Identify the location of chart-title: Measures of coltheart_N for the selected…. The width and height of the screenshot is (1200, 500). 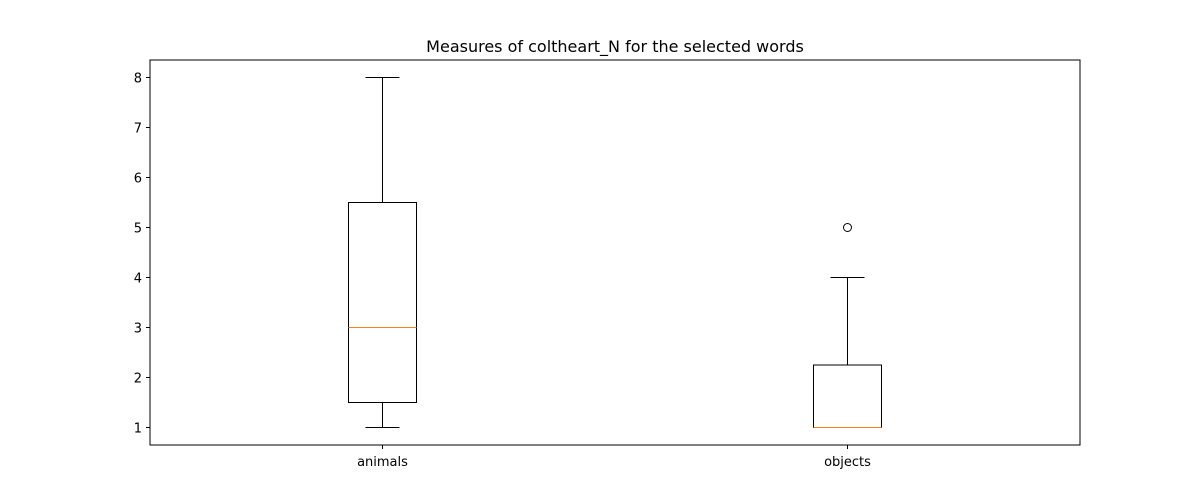
(615, 47).